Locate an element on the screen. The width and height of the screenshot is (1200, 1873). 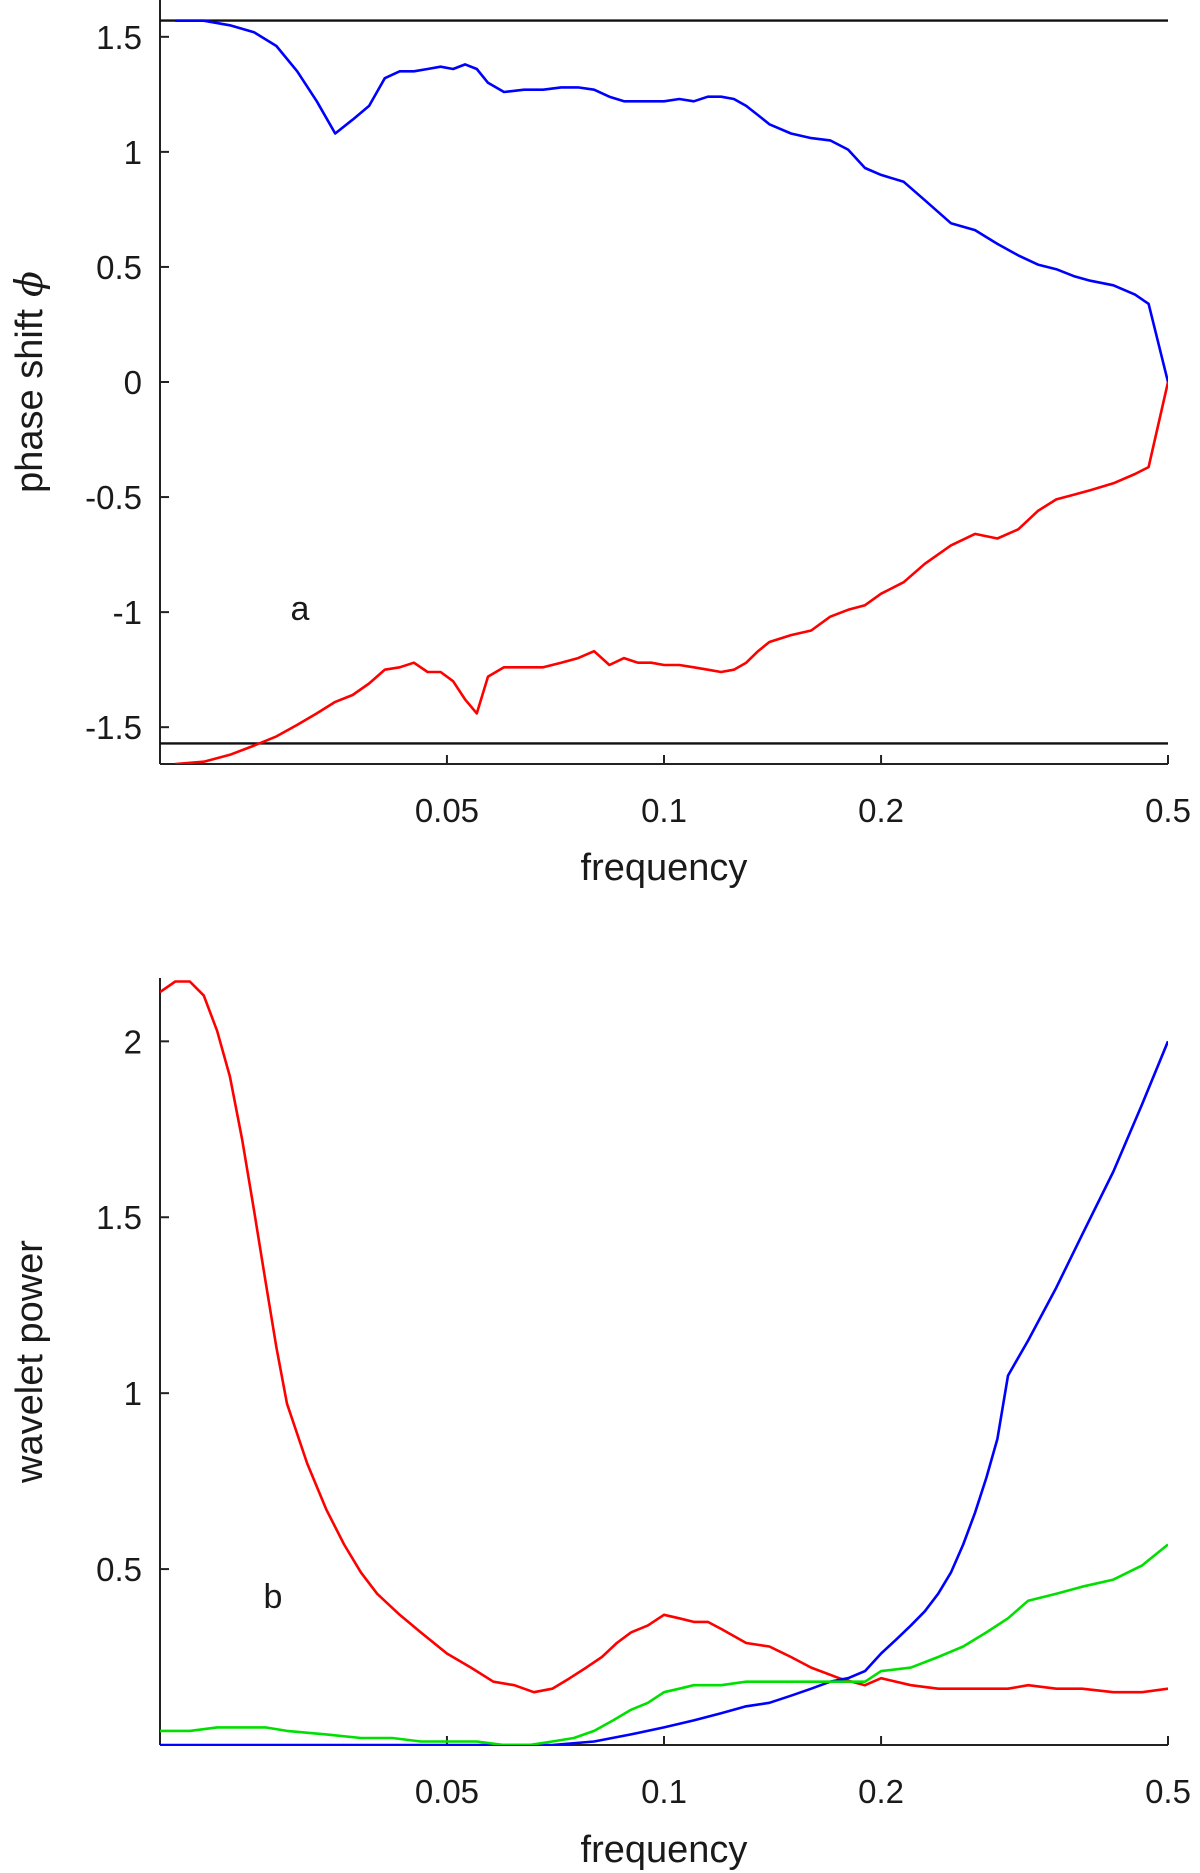
panel-label: b is located at coordinates (273, 1597).